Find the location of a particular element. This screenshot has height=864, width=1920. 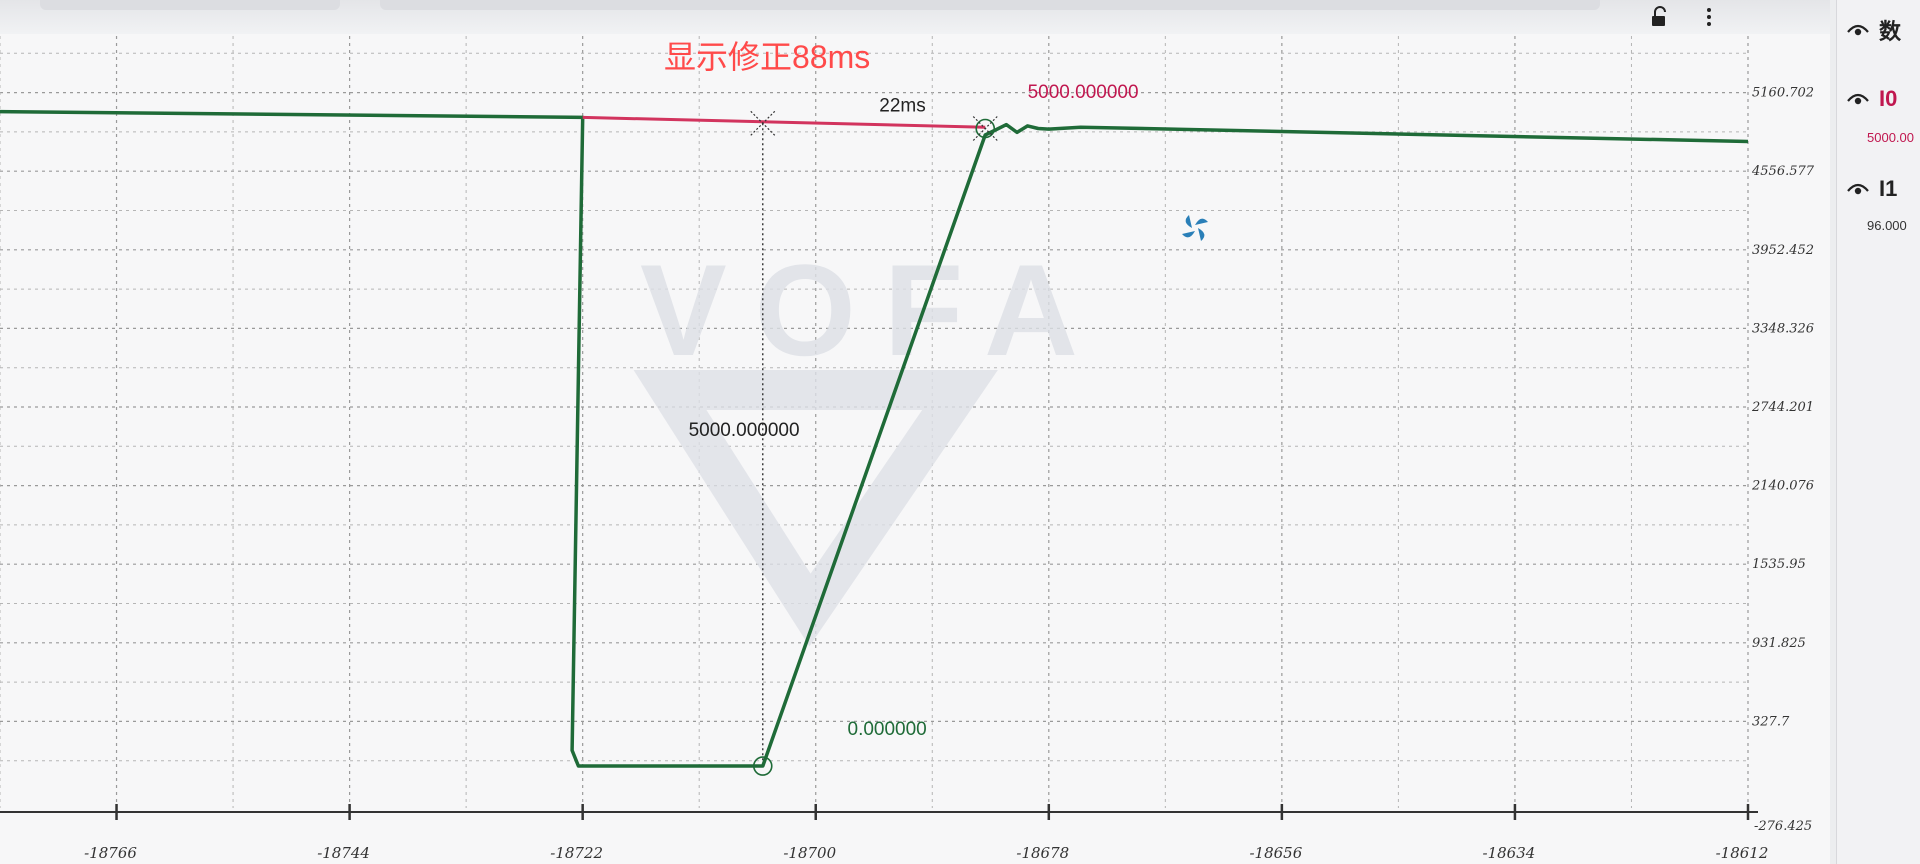

channel-label-i0: I0 is located at coordinates (1888, 98).